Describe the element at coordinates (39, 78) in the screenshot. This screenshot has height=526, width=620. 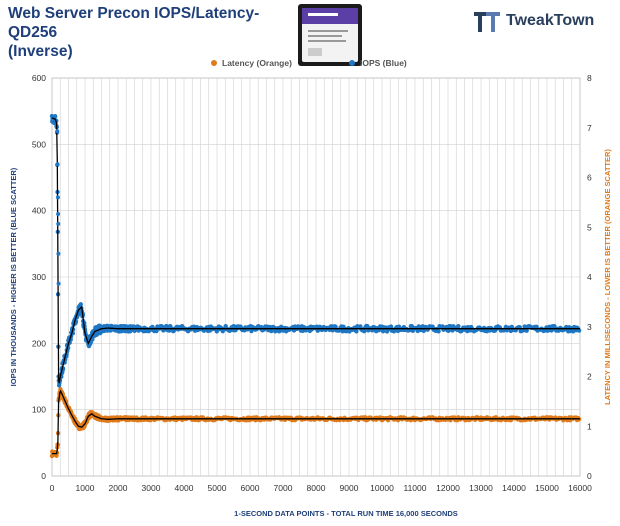
I see `y-left-tick-label: 600` at that location.